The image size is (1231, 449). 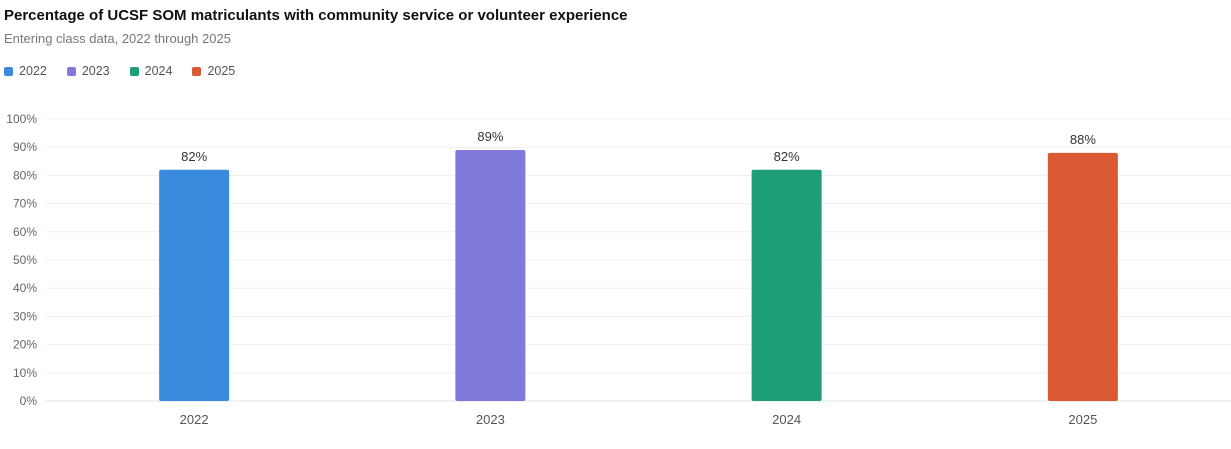 I want to click on legend-label: 2024, so click(x=158, y=71).